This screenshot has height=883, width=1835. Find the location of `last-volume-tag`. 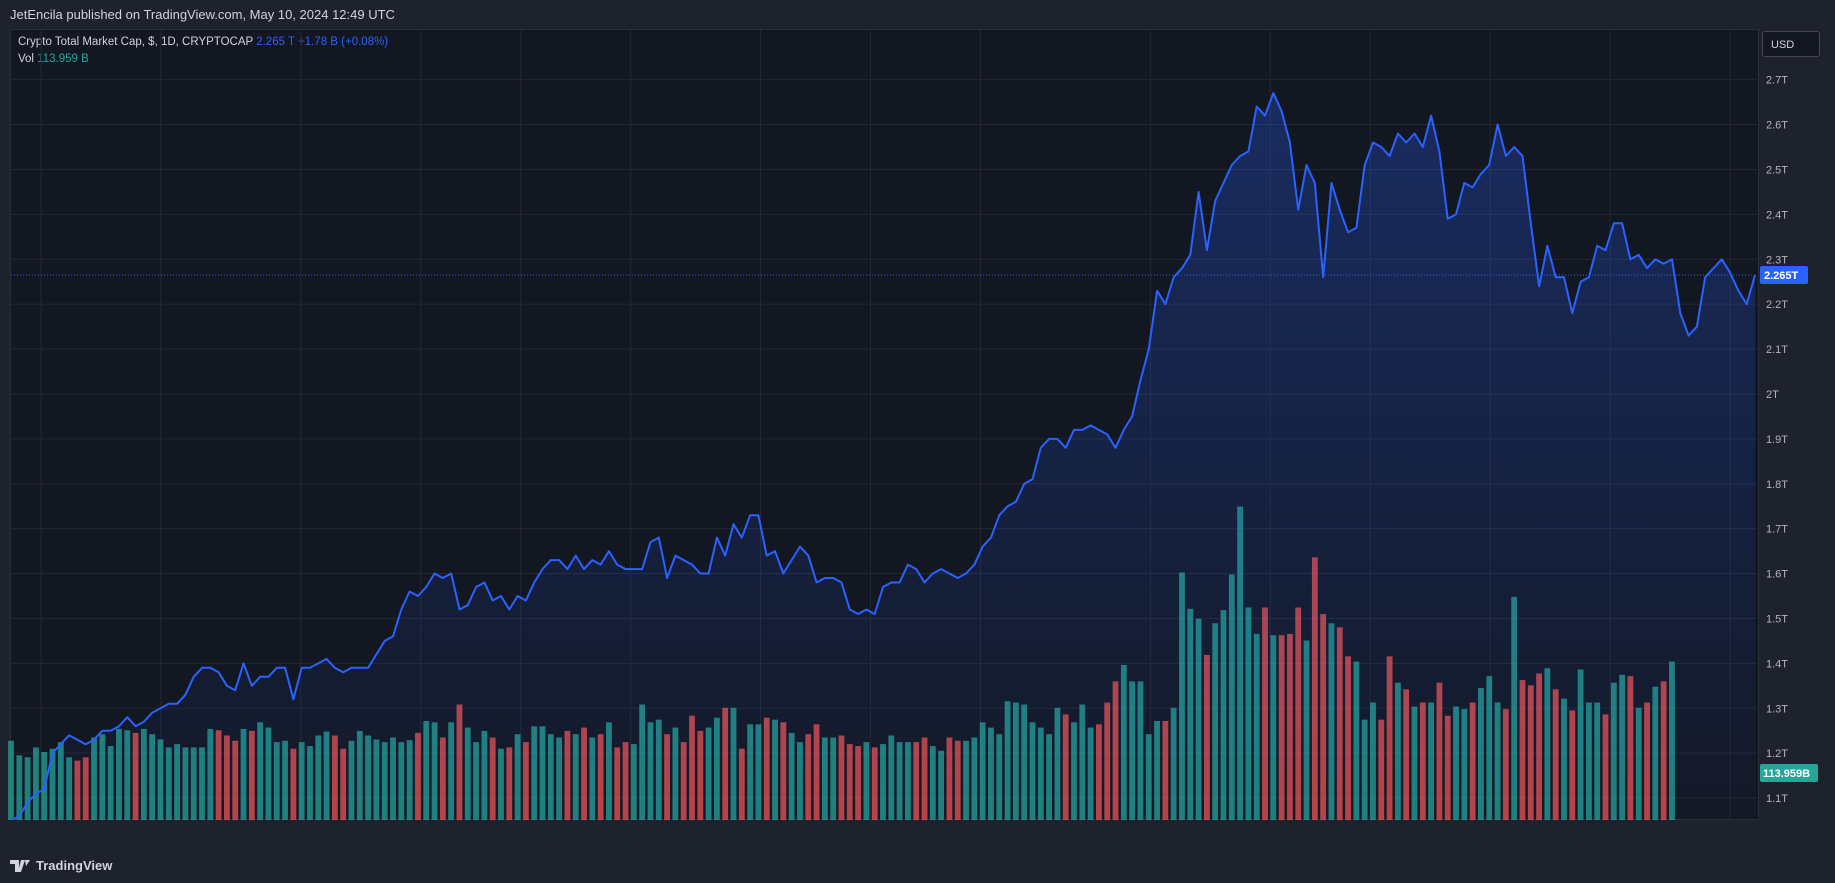

last-volume-tag is located at coordinates (1789, 773).